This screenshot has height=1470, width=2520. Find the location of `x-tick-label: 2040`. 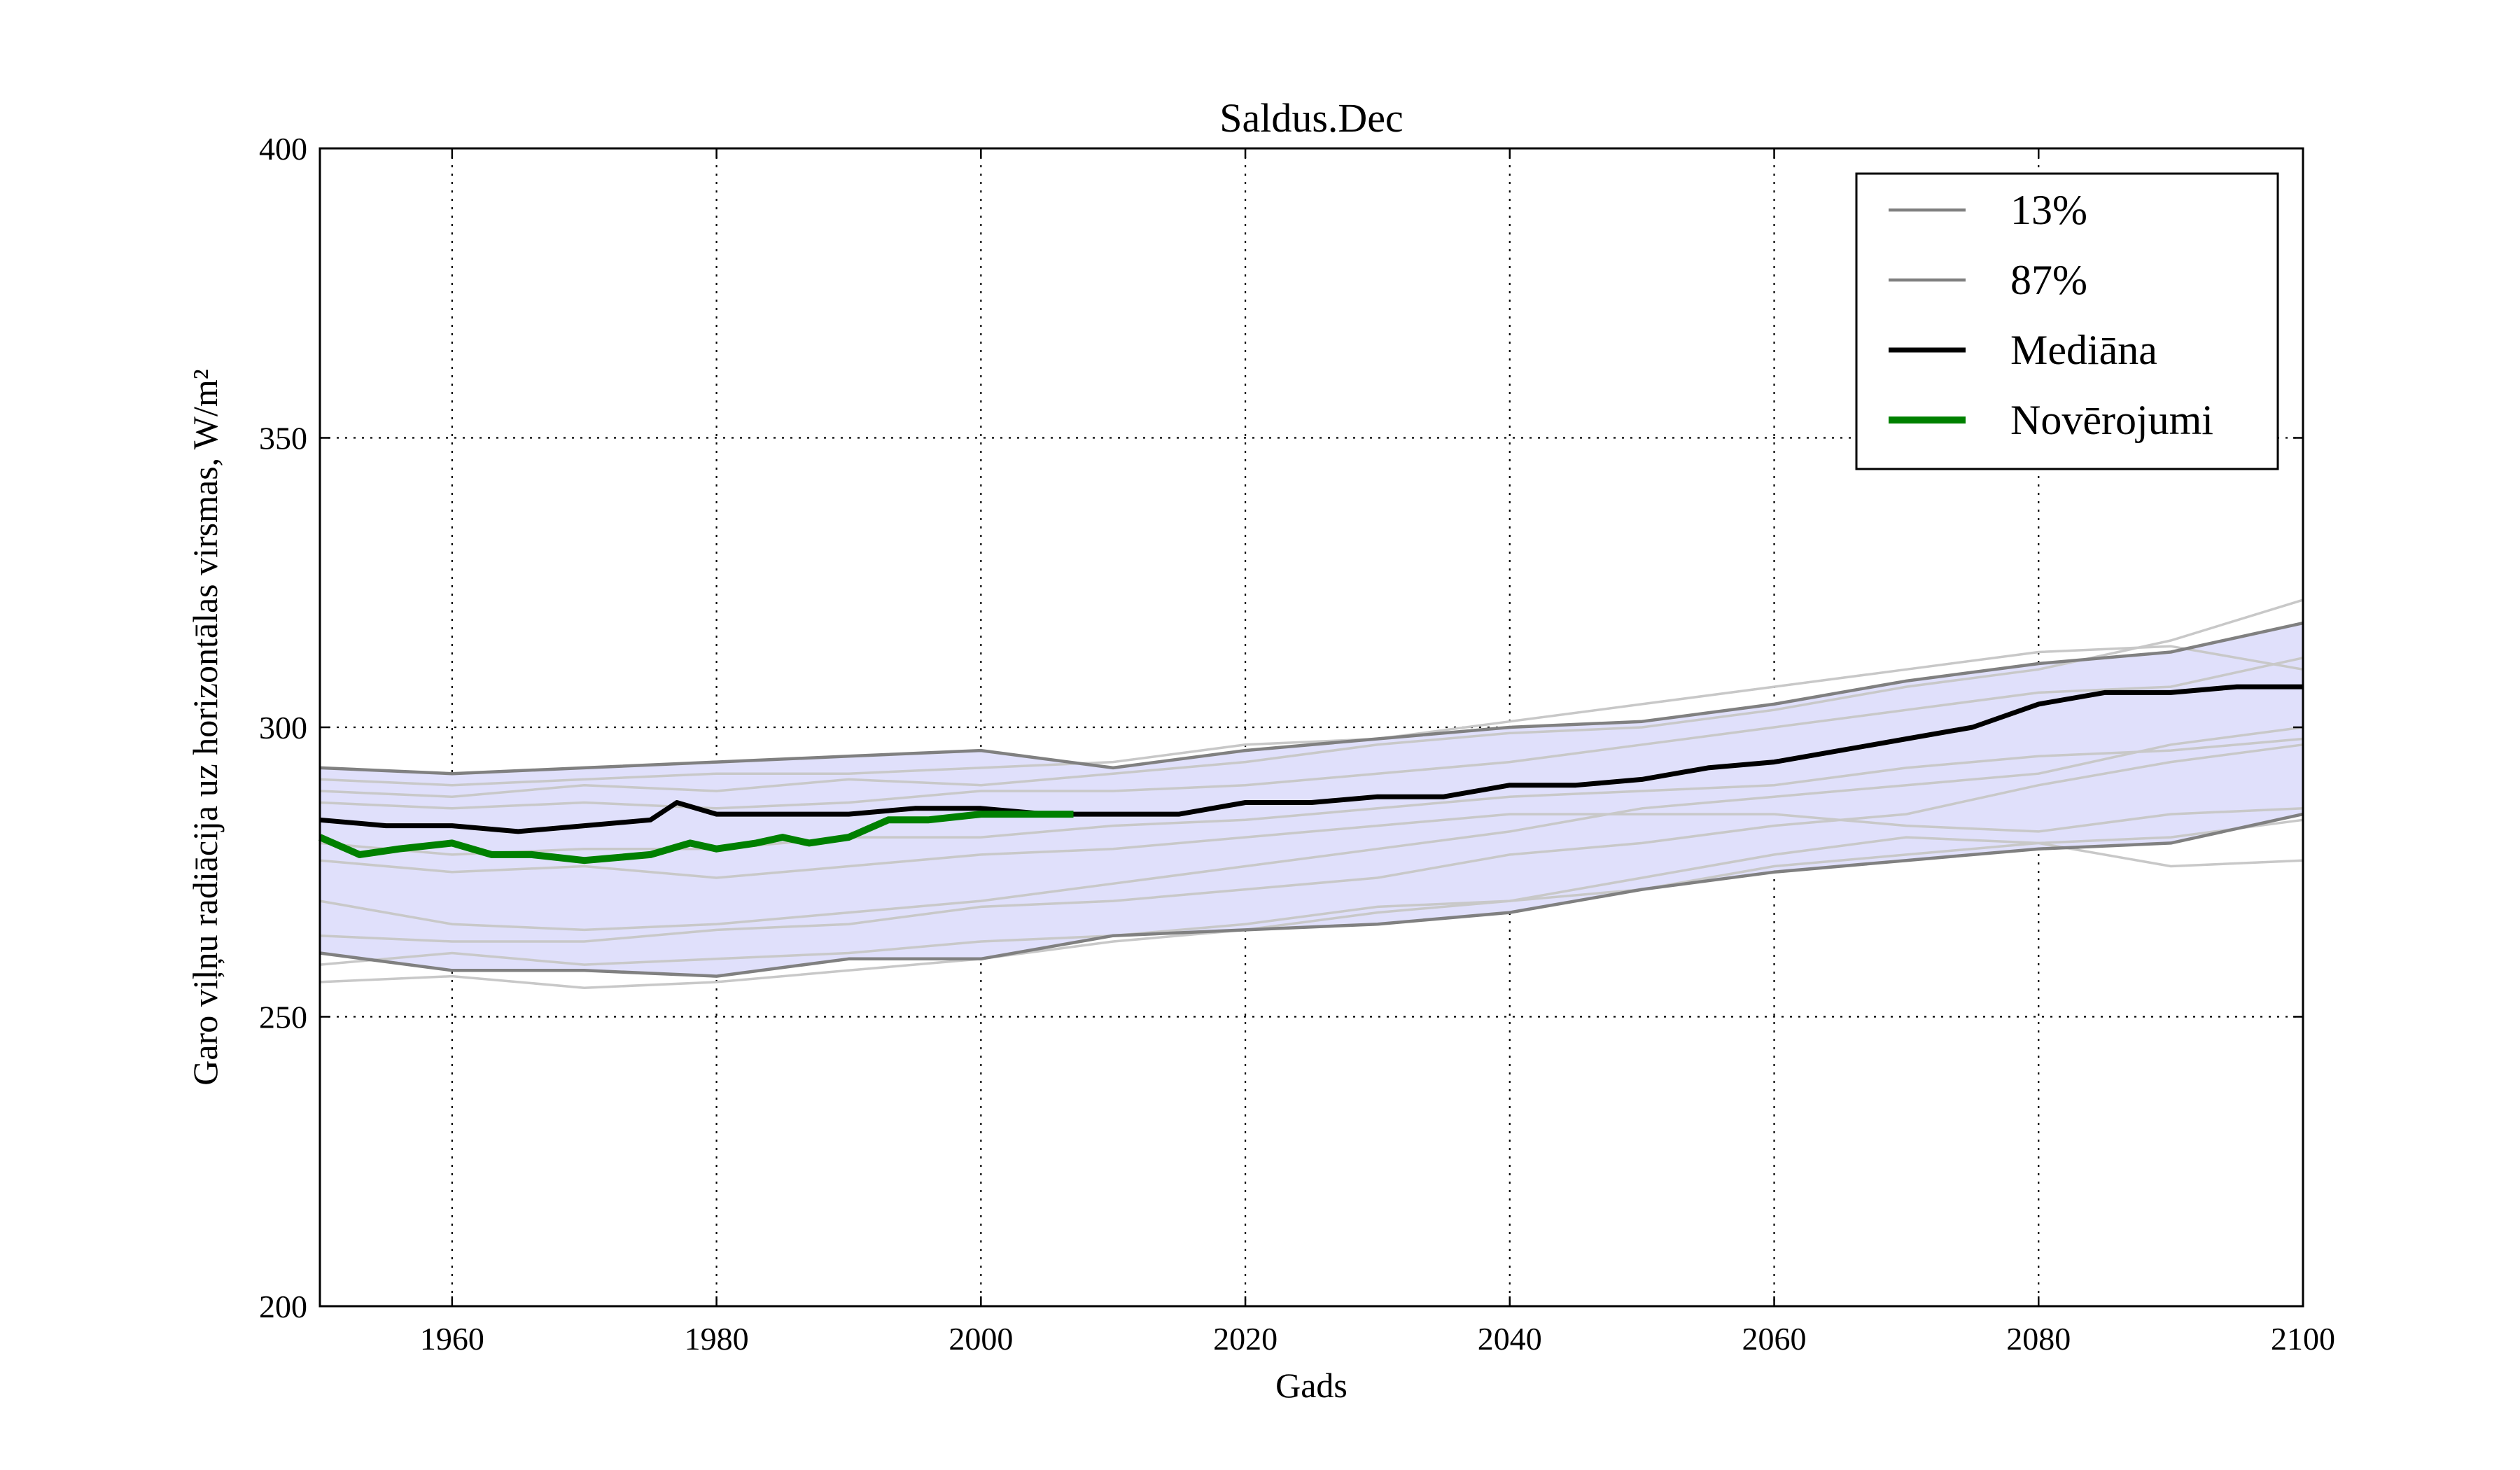

x-tick-label: 2040 is located at coordinates (1510, 1339).